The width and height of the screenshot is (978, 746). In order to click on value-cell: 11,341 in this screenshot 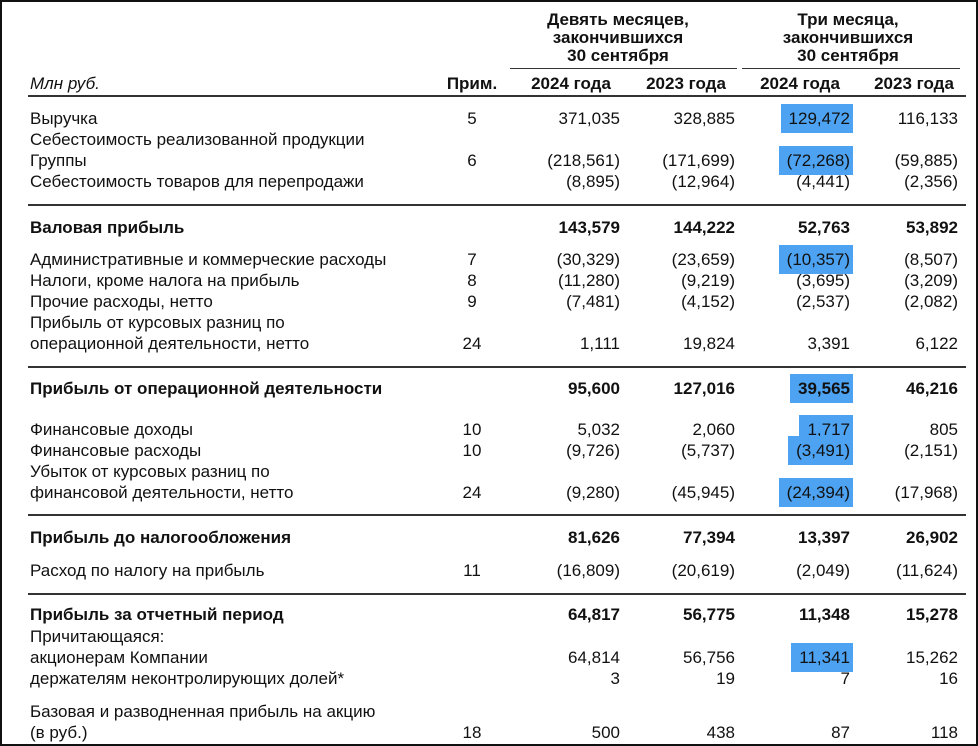, I will do `click(796, 657)`.